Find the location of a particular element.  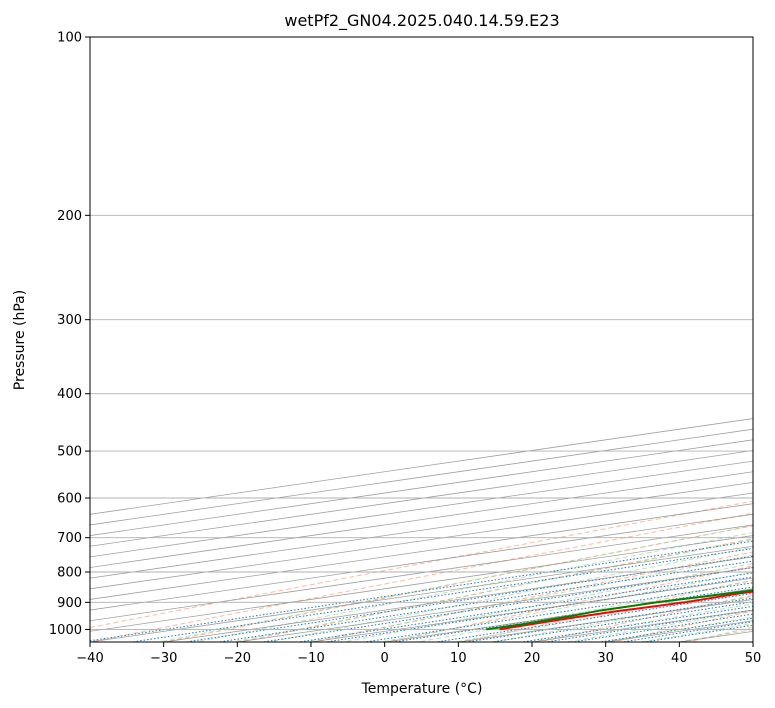

x-tick-label: −40 is located at coordinates (89, 658).